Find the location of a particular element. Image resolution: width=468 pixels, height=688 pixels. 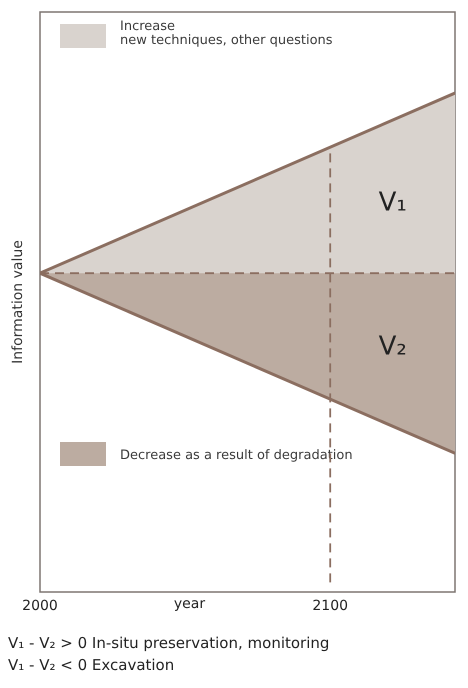

annotation: V₂ is located at coordinates (392, 346).